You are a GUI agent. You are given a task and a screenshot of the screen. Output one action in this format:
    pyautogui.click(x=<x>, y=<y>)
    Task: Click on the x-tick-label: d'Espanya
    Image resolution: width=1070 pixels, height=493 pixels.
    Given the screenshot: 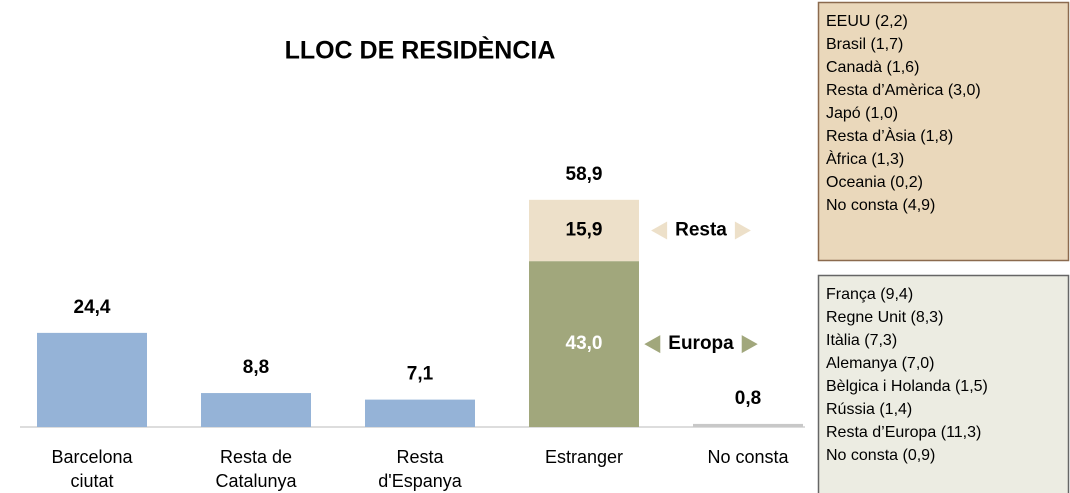 What is the action you would take?
    pyautogui.click(x=420, y=481)
    